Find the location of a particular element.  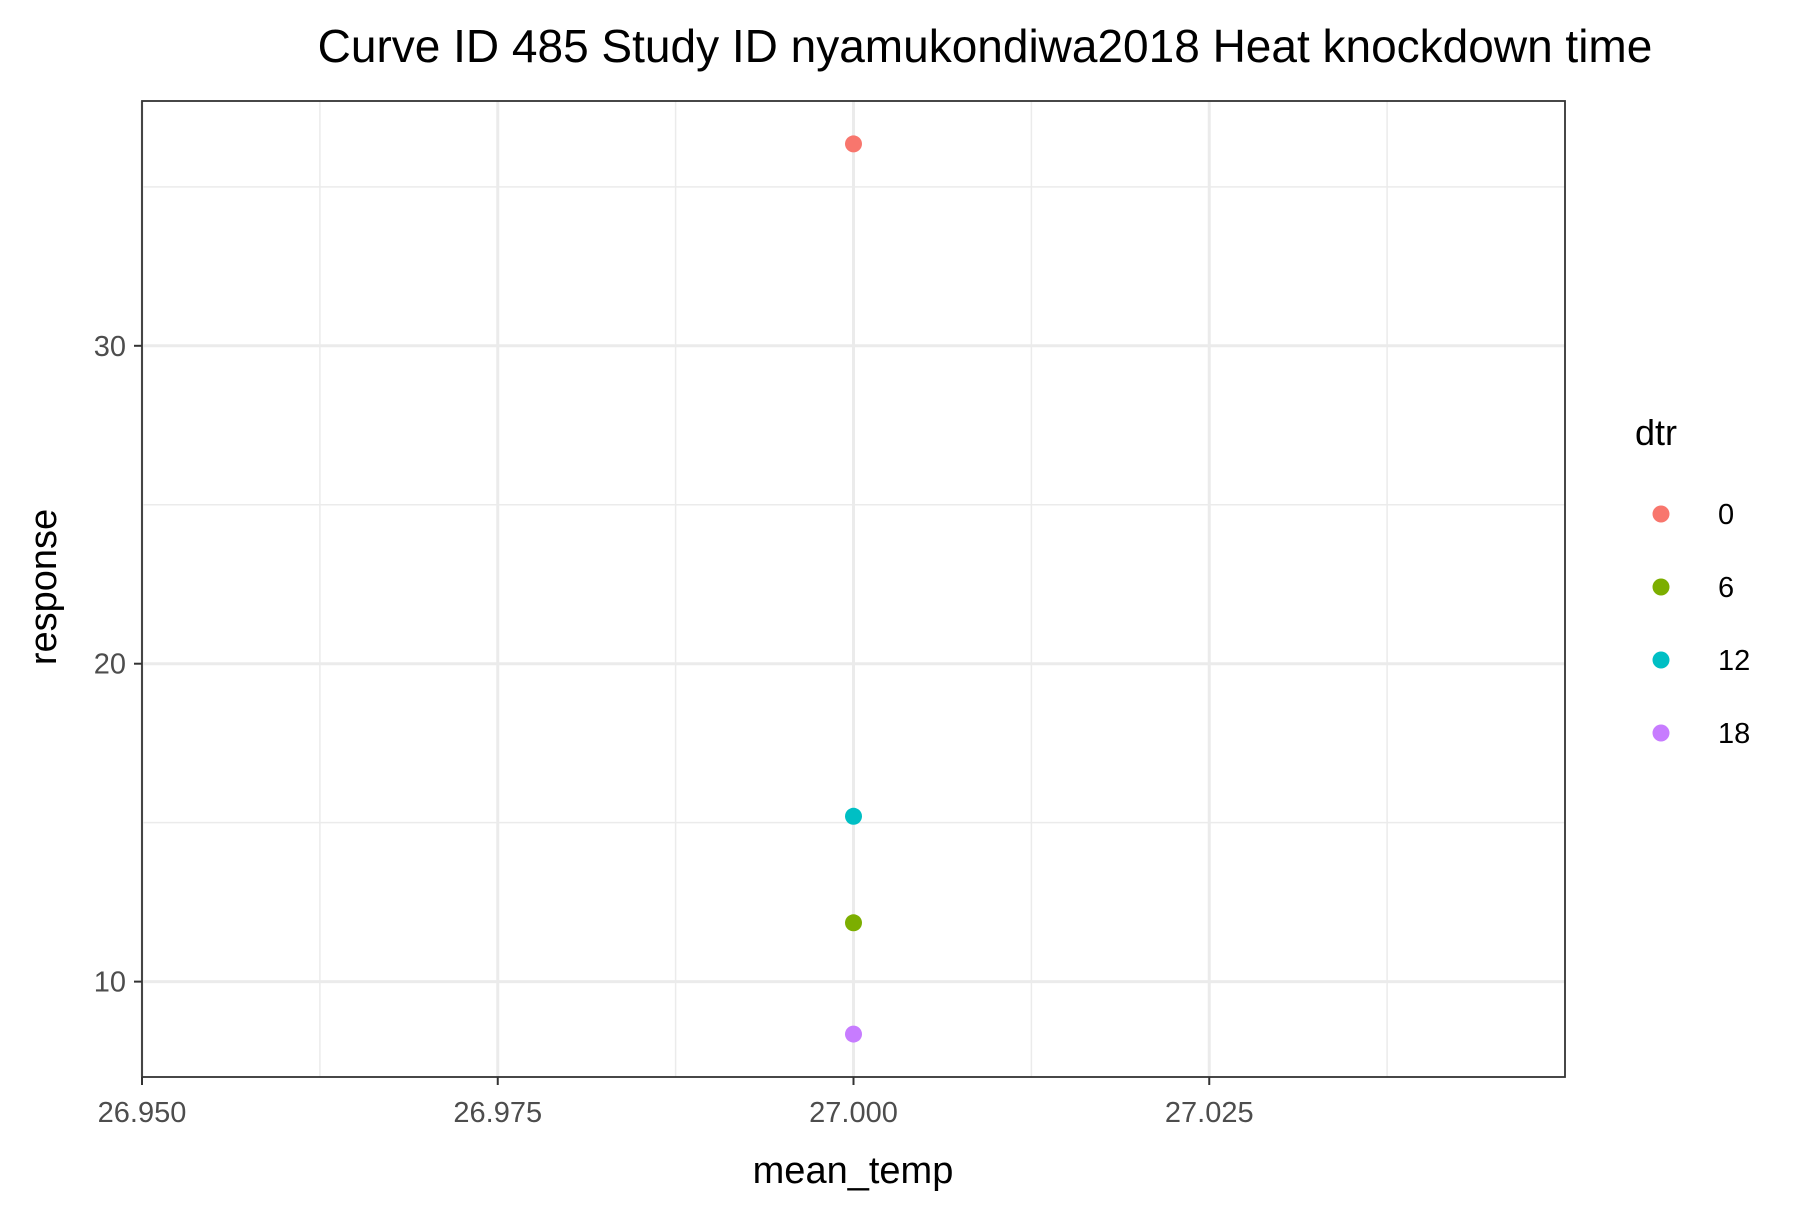

x-tick-label: 27.025 is located at coordinates (1209, 1113).